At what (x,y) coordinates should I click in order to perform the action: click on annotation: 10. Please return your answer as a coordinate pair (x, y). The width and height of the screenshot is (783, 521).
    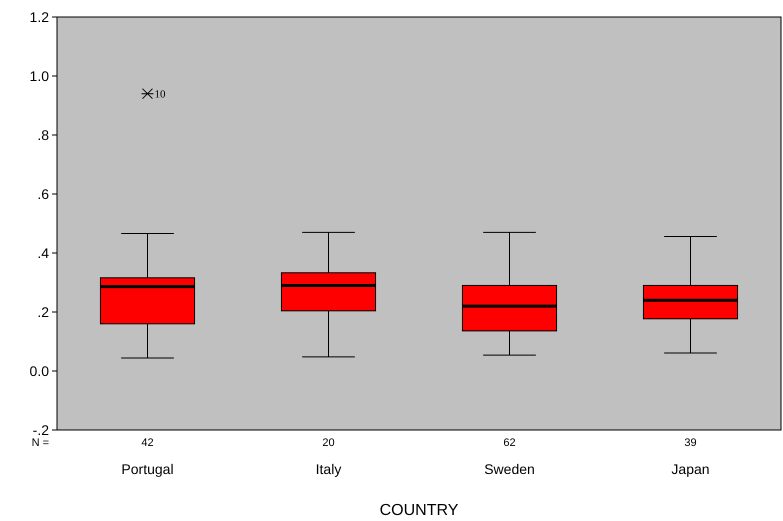
    Looking at the image, I should click on (160, 94).